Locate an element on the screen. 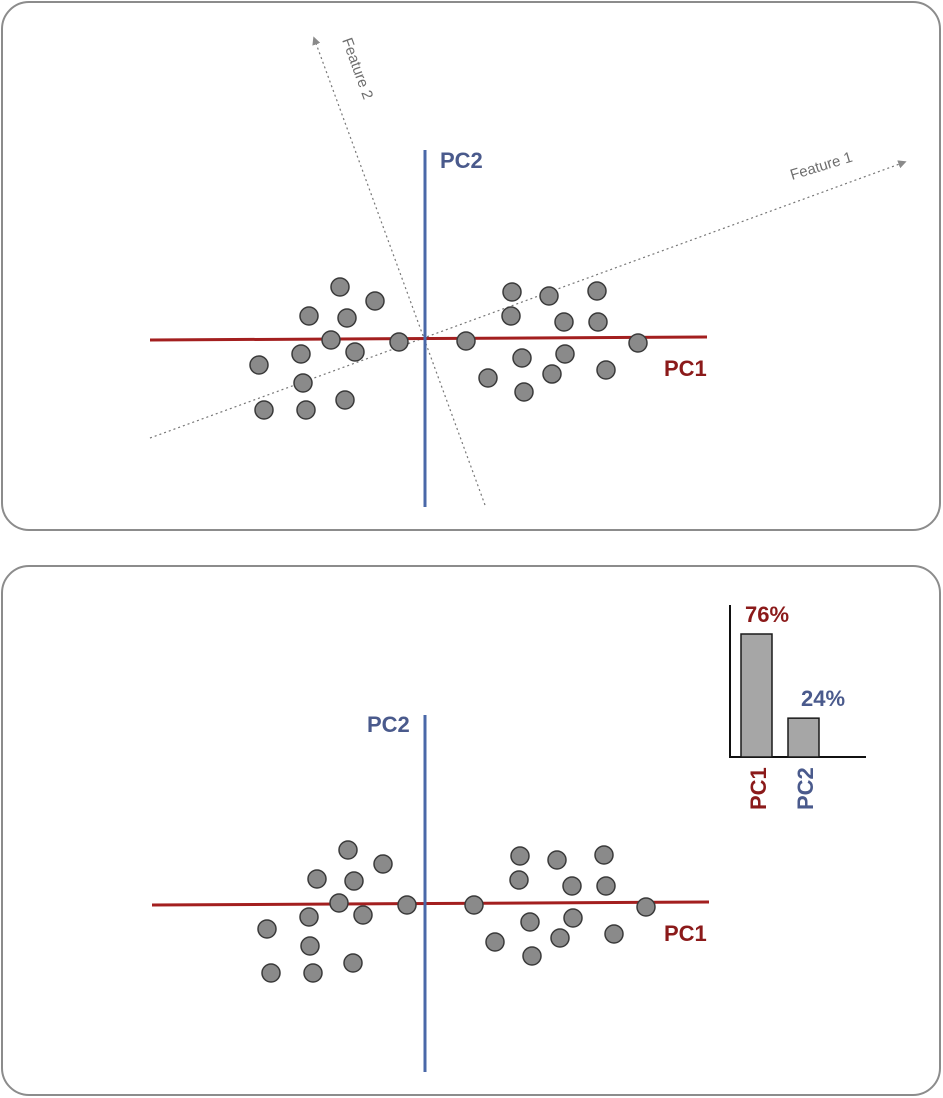 The width and height of the screenshot is (943, 1098). feature2-axis is located at coordinates (399, 271).